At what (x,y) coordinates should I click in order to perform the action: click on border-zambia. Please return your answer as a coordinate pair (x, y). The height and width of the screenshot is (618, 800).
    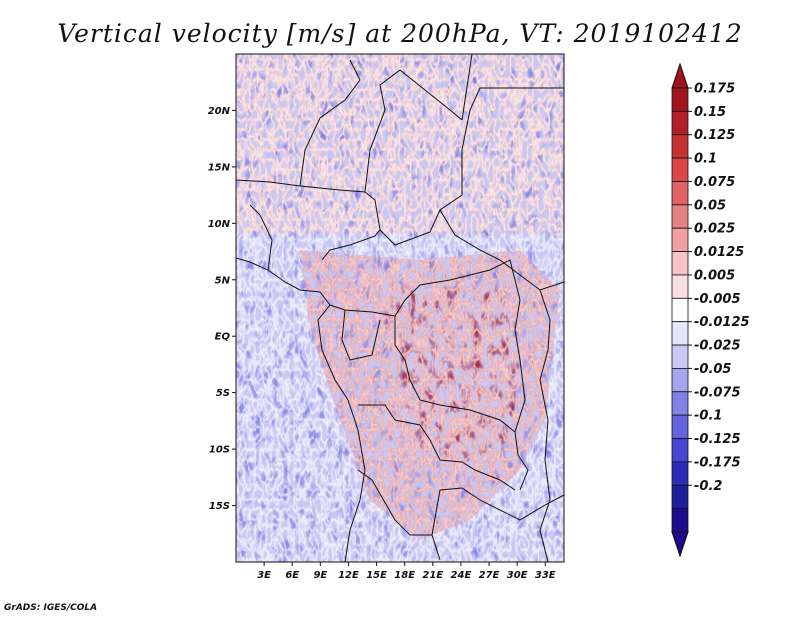
    Looking at the image, I should click on (497, 511).